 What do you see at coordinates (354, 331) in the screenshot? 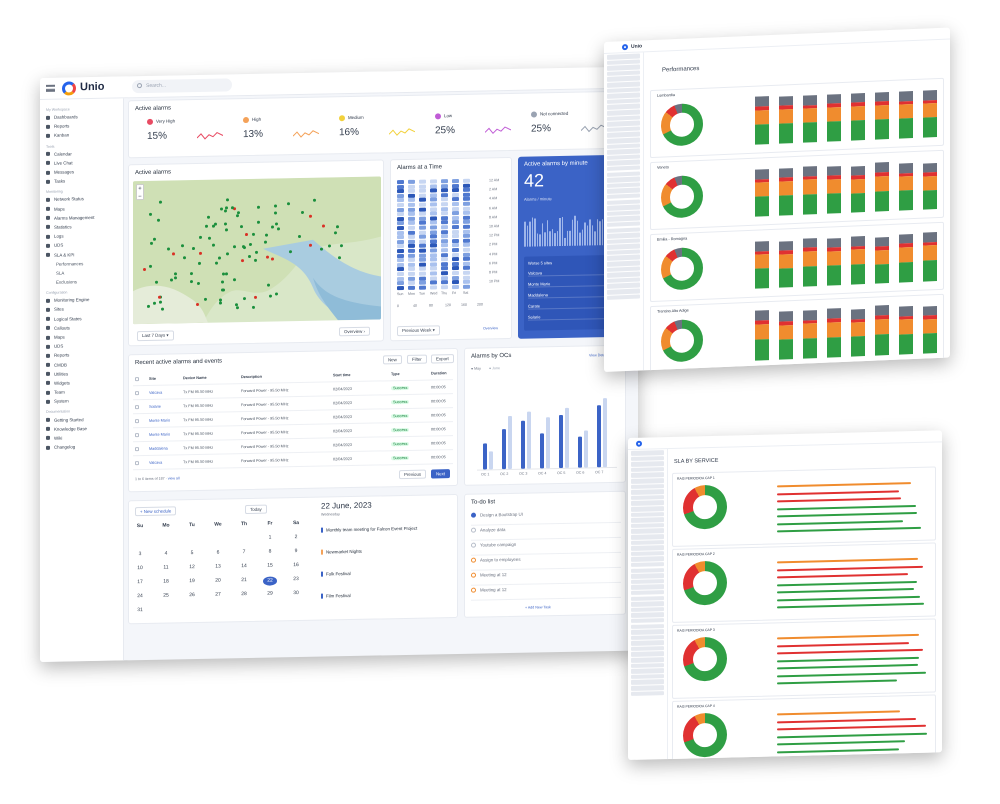
I see `map-overview-button: Overview ›` at bounding box center [354, 331].